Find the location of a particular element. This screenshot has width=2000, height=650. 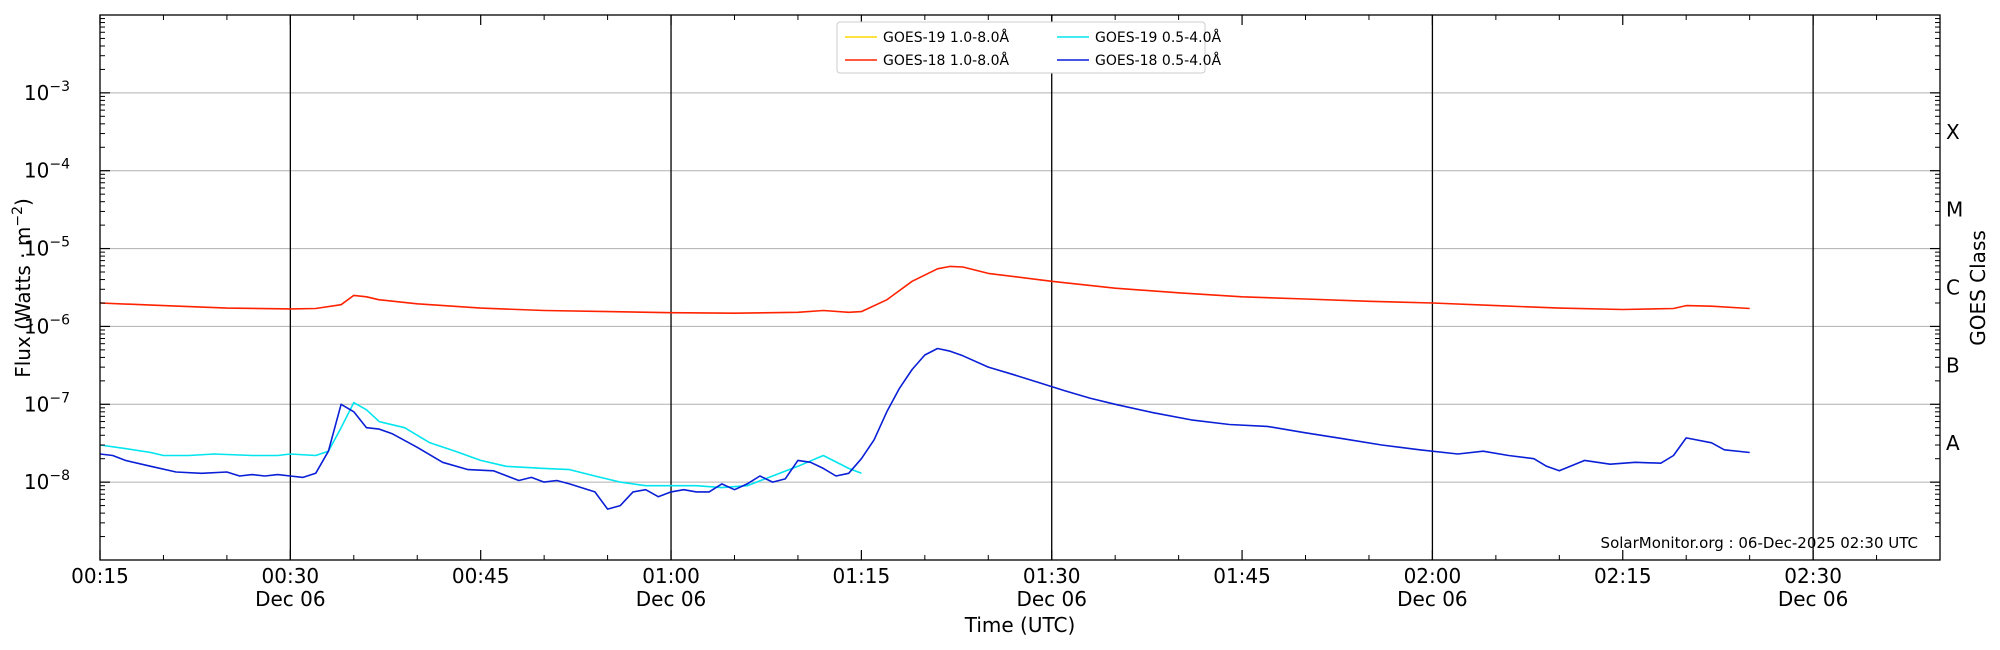

legend-label: GOES-18 0.5-4.0Å is located at coordinates (1158, 60).